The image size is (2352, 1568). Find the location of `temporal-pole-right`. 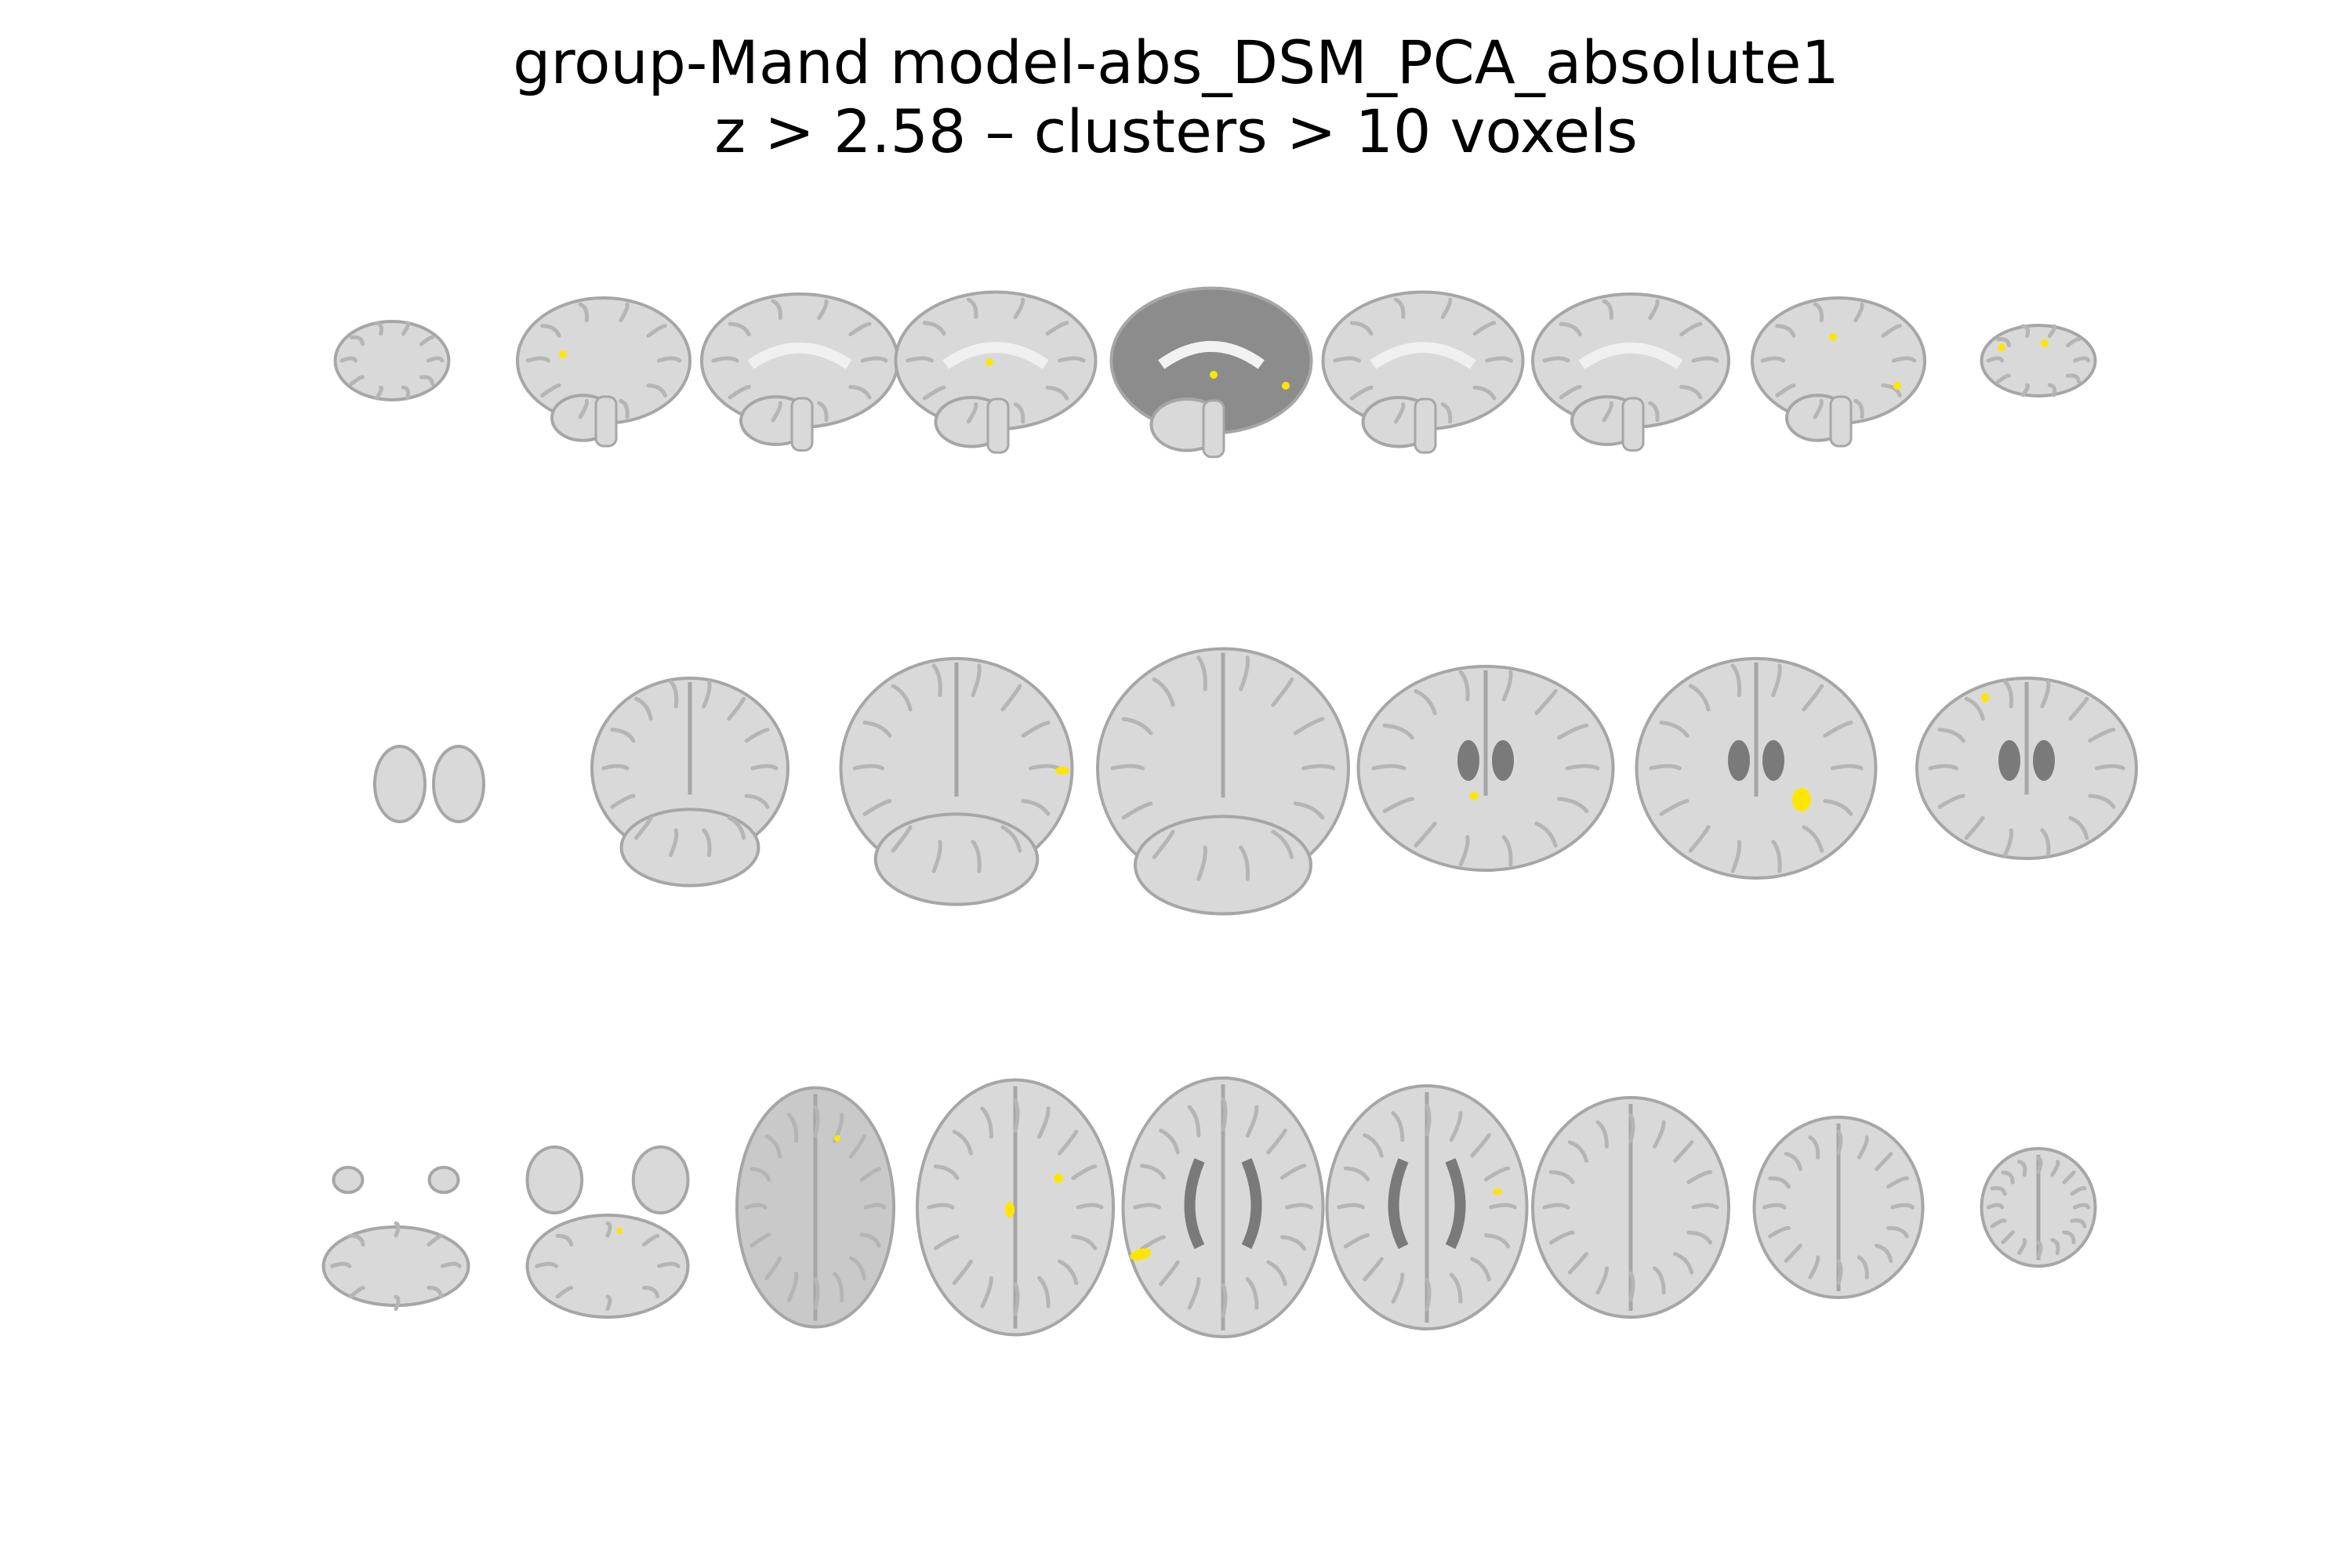

temporal-pole-right is located at coordinates (660, 1179).